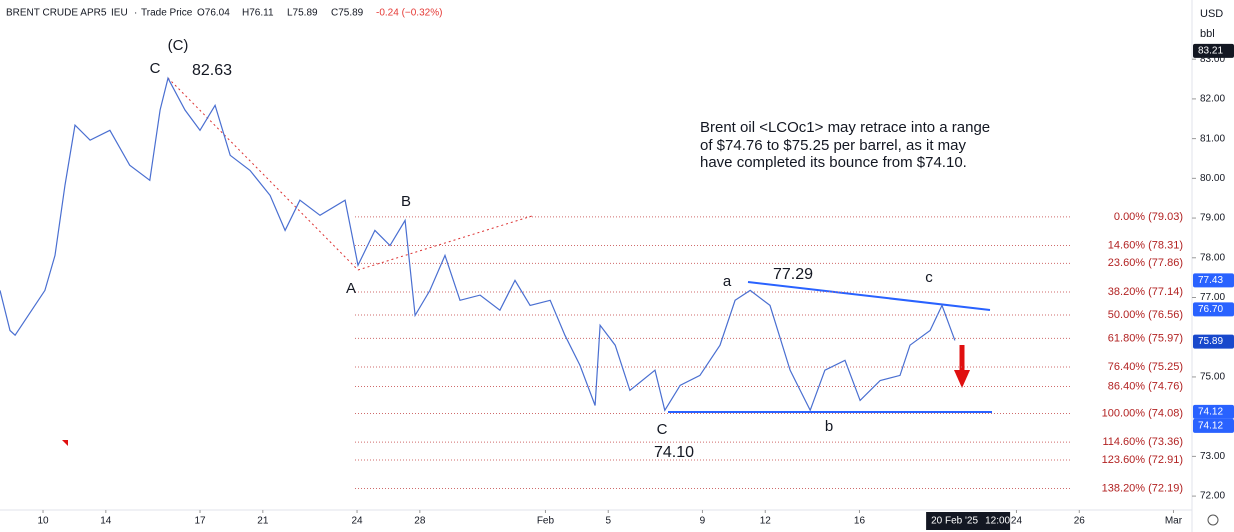 Image resolution: width=1234 pixels, height=532 pixels. I want to click on fib-label: 138.20% (72.19), so click(1142, 488).